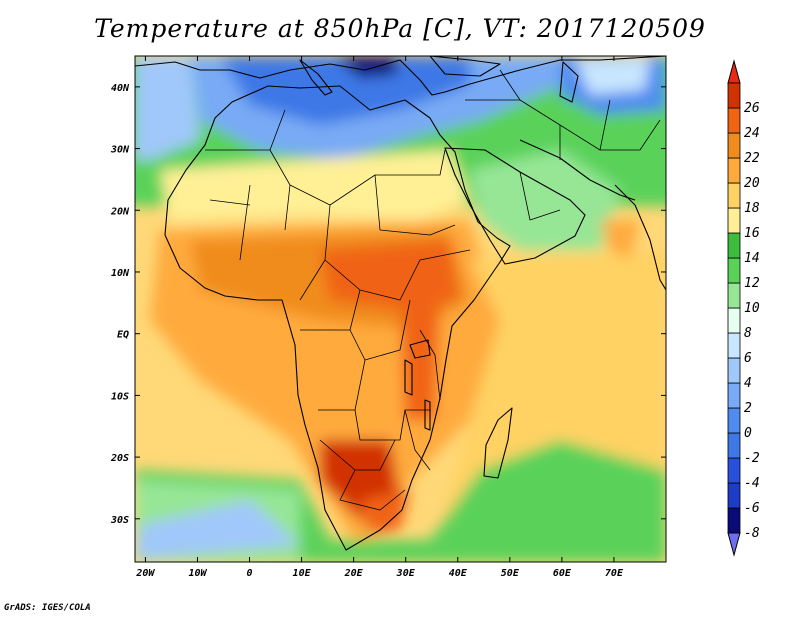 This screenshot has height=618, width=800. Describe the element at coordinates (316, 77) in the screenshot. I see `italy-coast` at that location.